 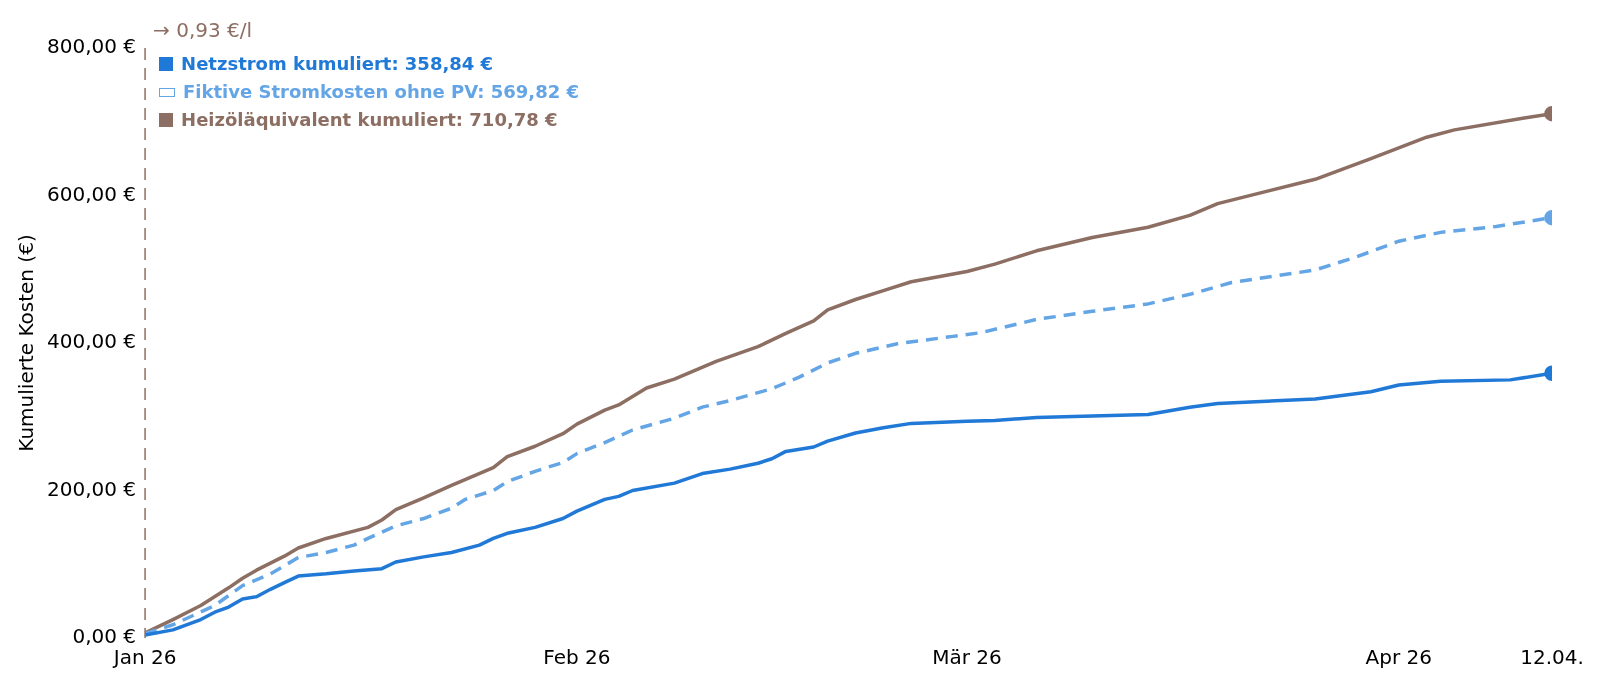 What do you see at coordinates (381, 92) in the screenshot?
I see `legend-label: Fiktive Stromkosten ohne PV: 569,82 €` at bounding box center [381, 92].